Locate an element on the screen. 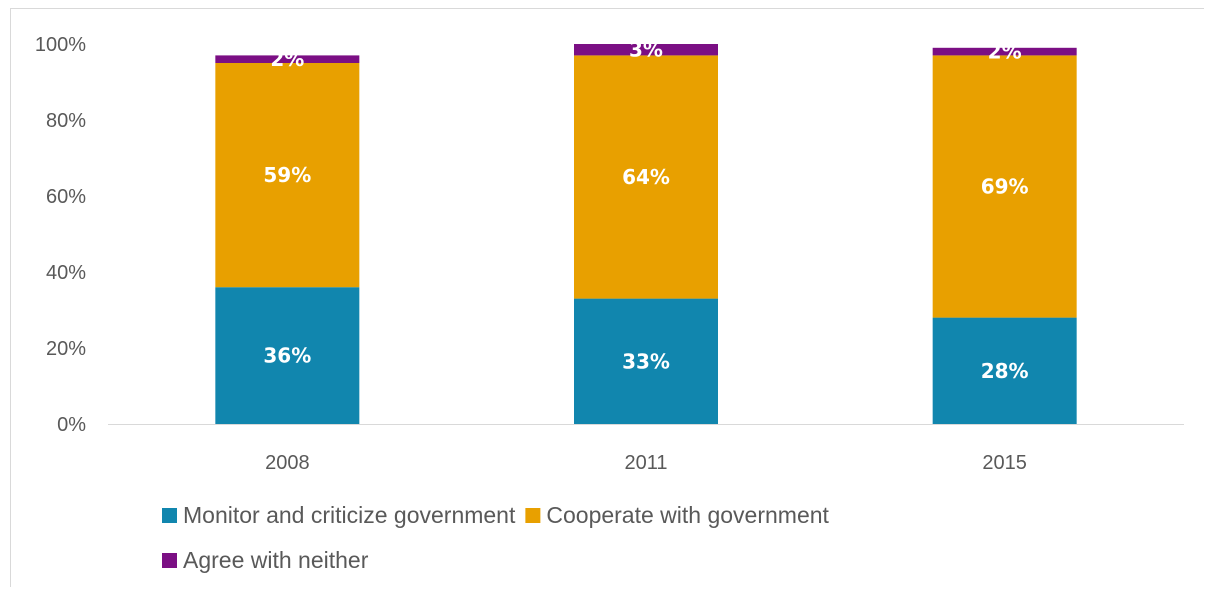 The image size is (1206, 589). data-label-monitor-and-criticize-government: 36% is located at coordinates (287, 356).